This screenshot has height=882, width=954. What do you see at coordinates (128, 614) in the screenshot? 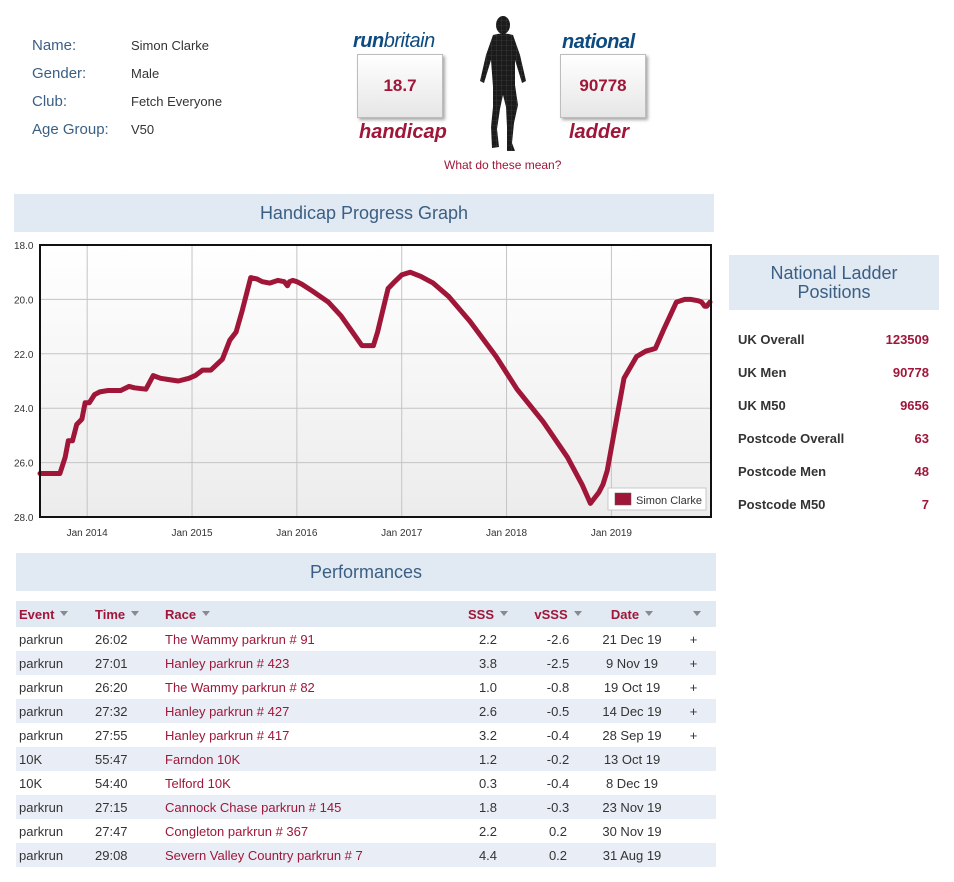
I see `column-header-time: Time` at bounding box center [128, 614].